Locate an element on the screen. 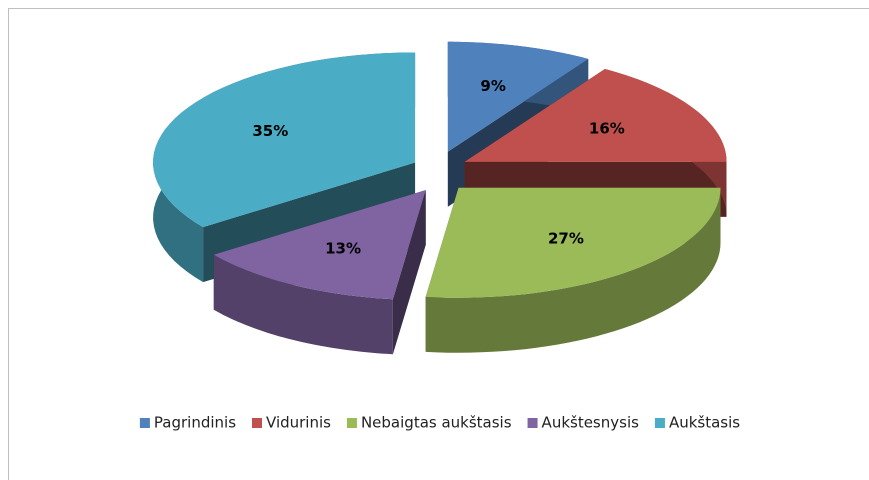  legend-label: Aukštasis is located at coordinates (704, 423).